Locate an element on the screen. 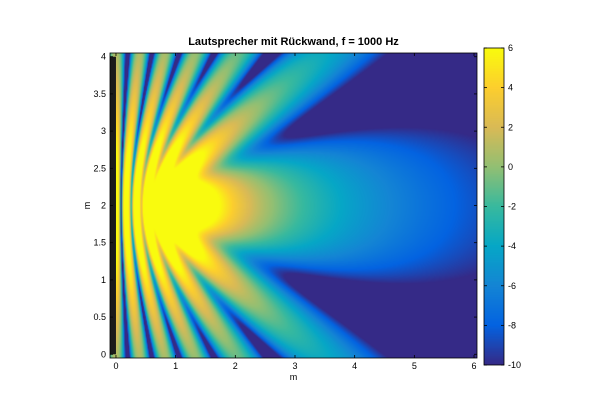 The height and width of the screenshot is (403, 605). x-tick-label: 0 is located at coordinates (115, 366).